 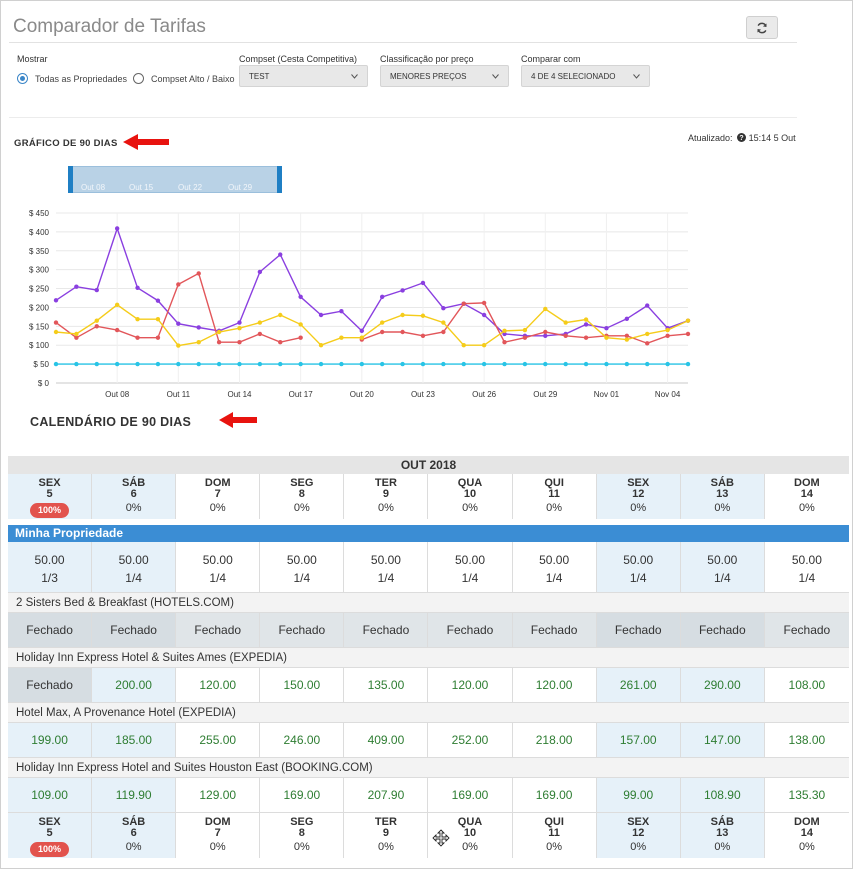 I want to click on rate-cell: 207.90, so click(x=386, y=795).